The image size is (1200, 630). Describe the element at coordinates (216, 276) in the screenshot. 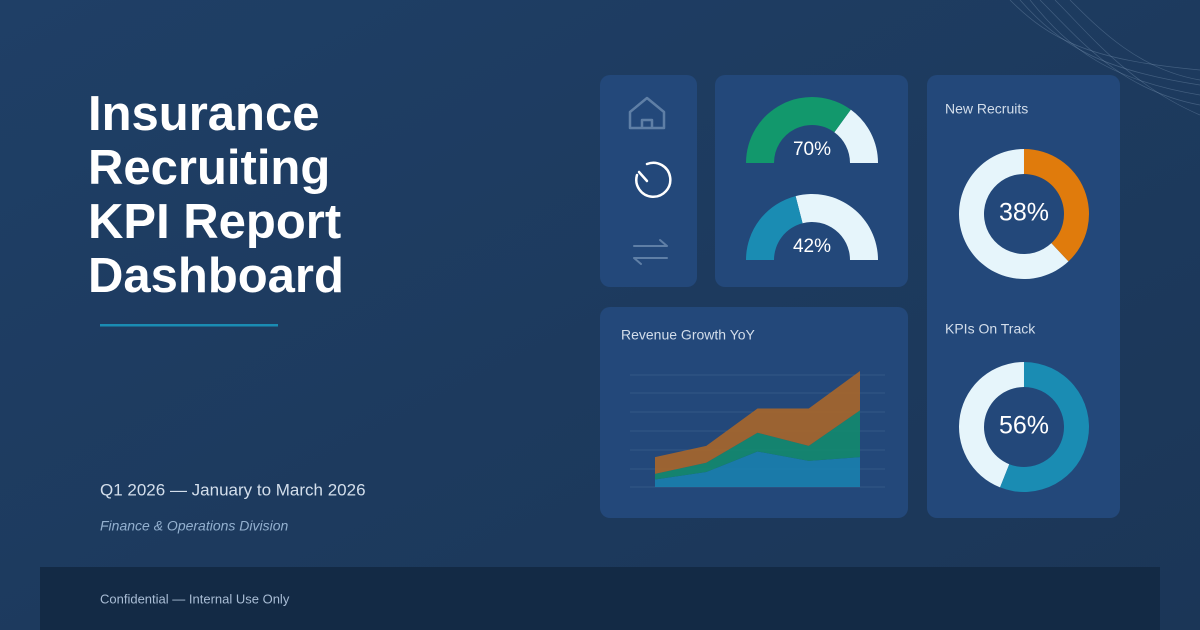

I see `title-line: Dashboard` at that location.